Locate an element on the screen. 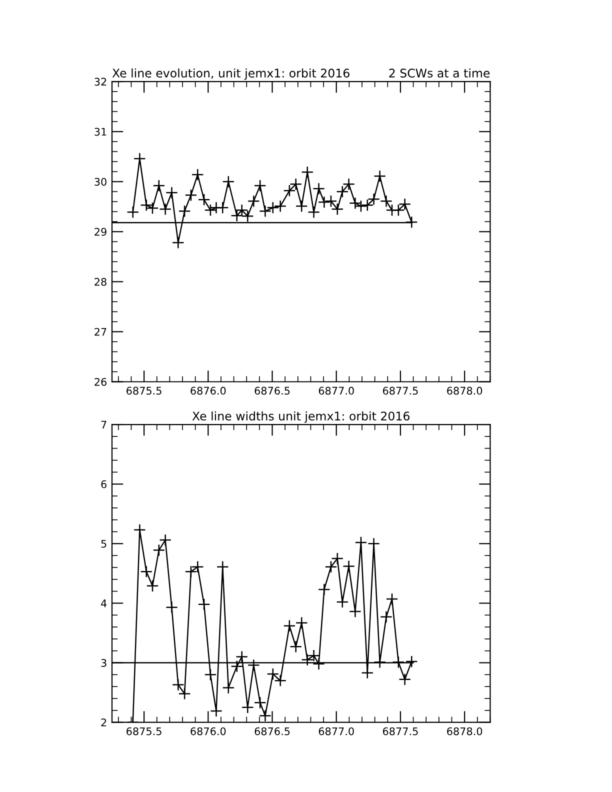  y-tick-label: 6 is located at coordinates (103, 484).